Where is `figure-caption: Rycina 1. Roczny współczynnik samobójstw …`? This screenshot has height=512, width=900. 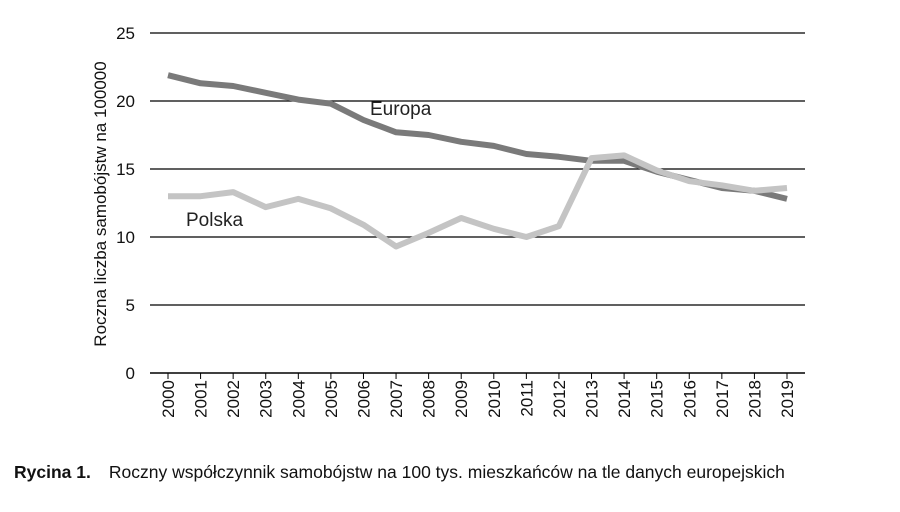
figure-caption: Rycina 1. Roczny współczynnik samobójstw … is located at coordinates (399, 472).